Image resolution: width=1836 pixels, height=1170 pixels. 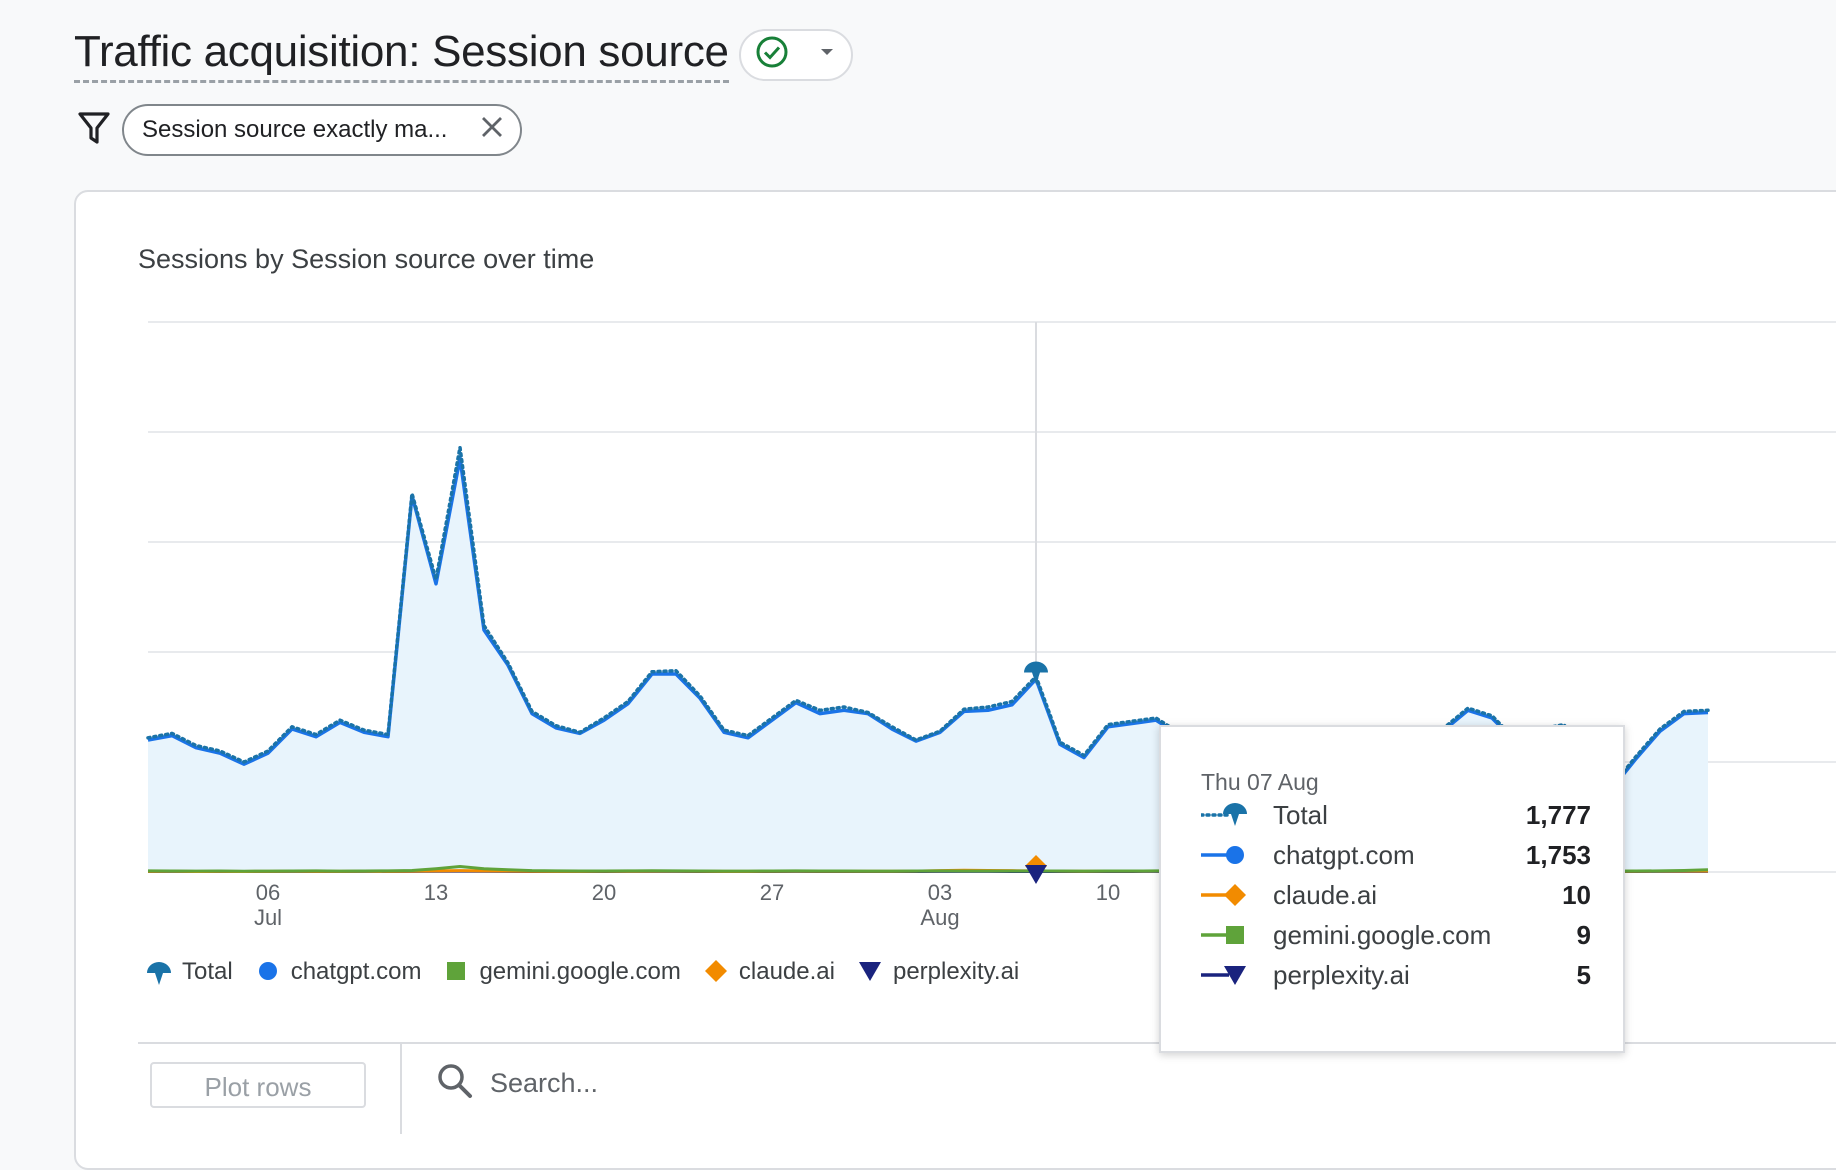 What do you see at coordinates (939, 917) in the screenshot?
I see `x-tick-month-label: Aug` at bounding box center [939, 917].